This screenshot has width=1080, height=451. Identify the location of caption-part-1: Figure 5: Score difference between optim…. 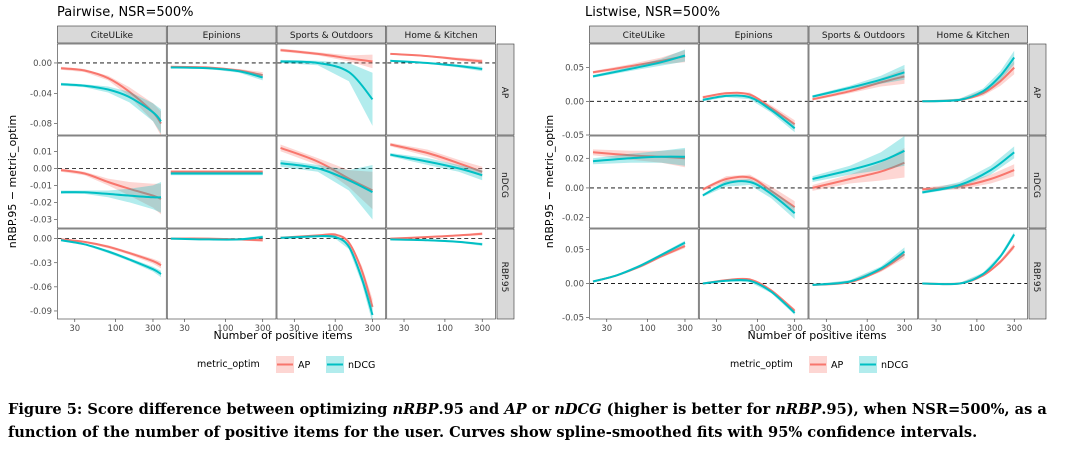
(200, 409).